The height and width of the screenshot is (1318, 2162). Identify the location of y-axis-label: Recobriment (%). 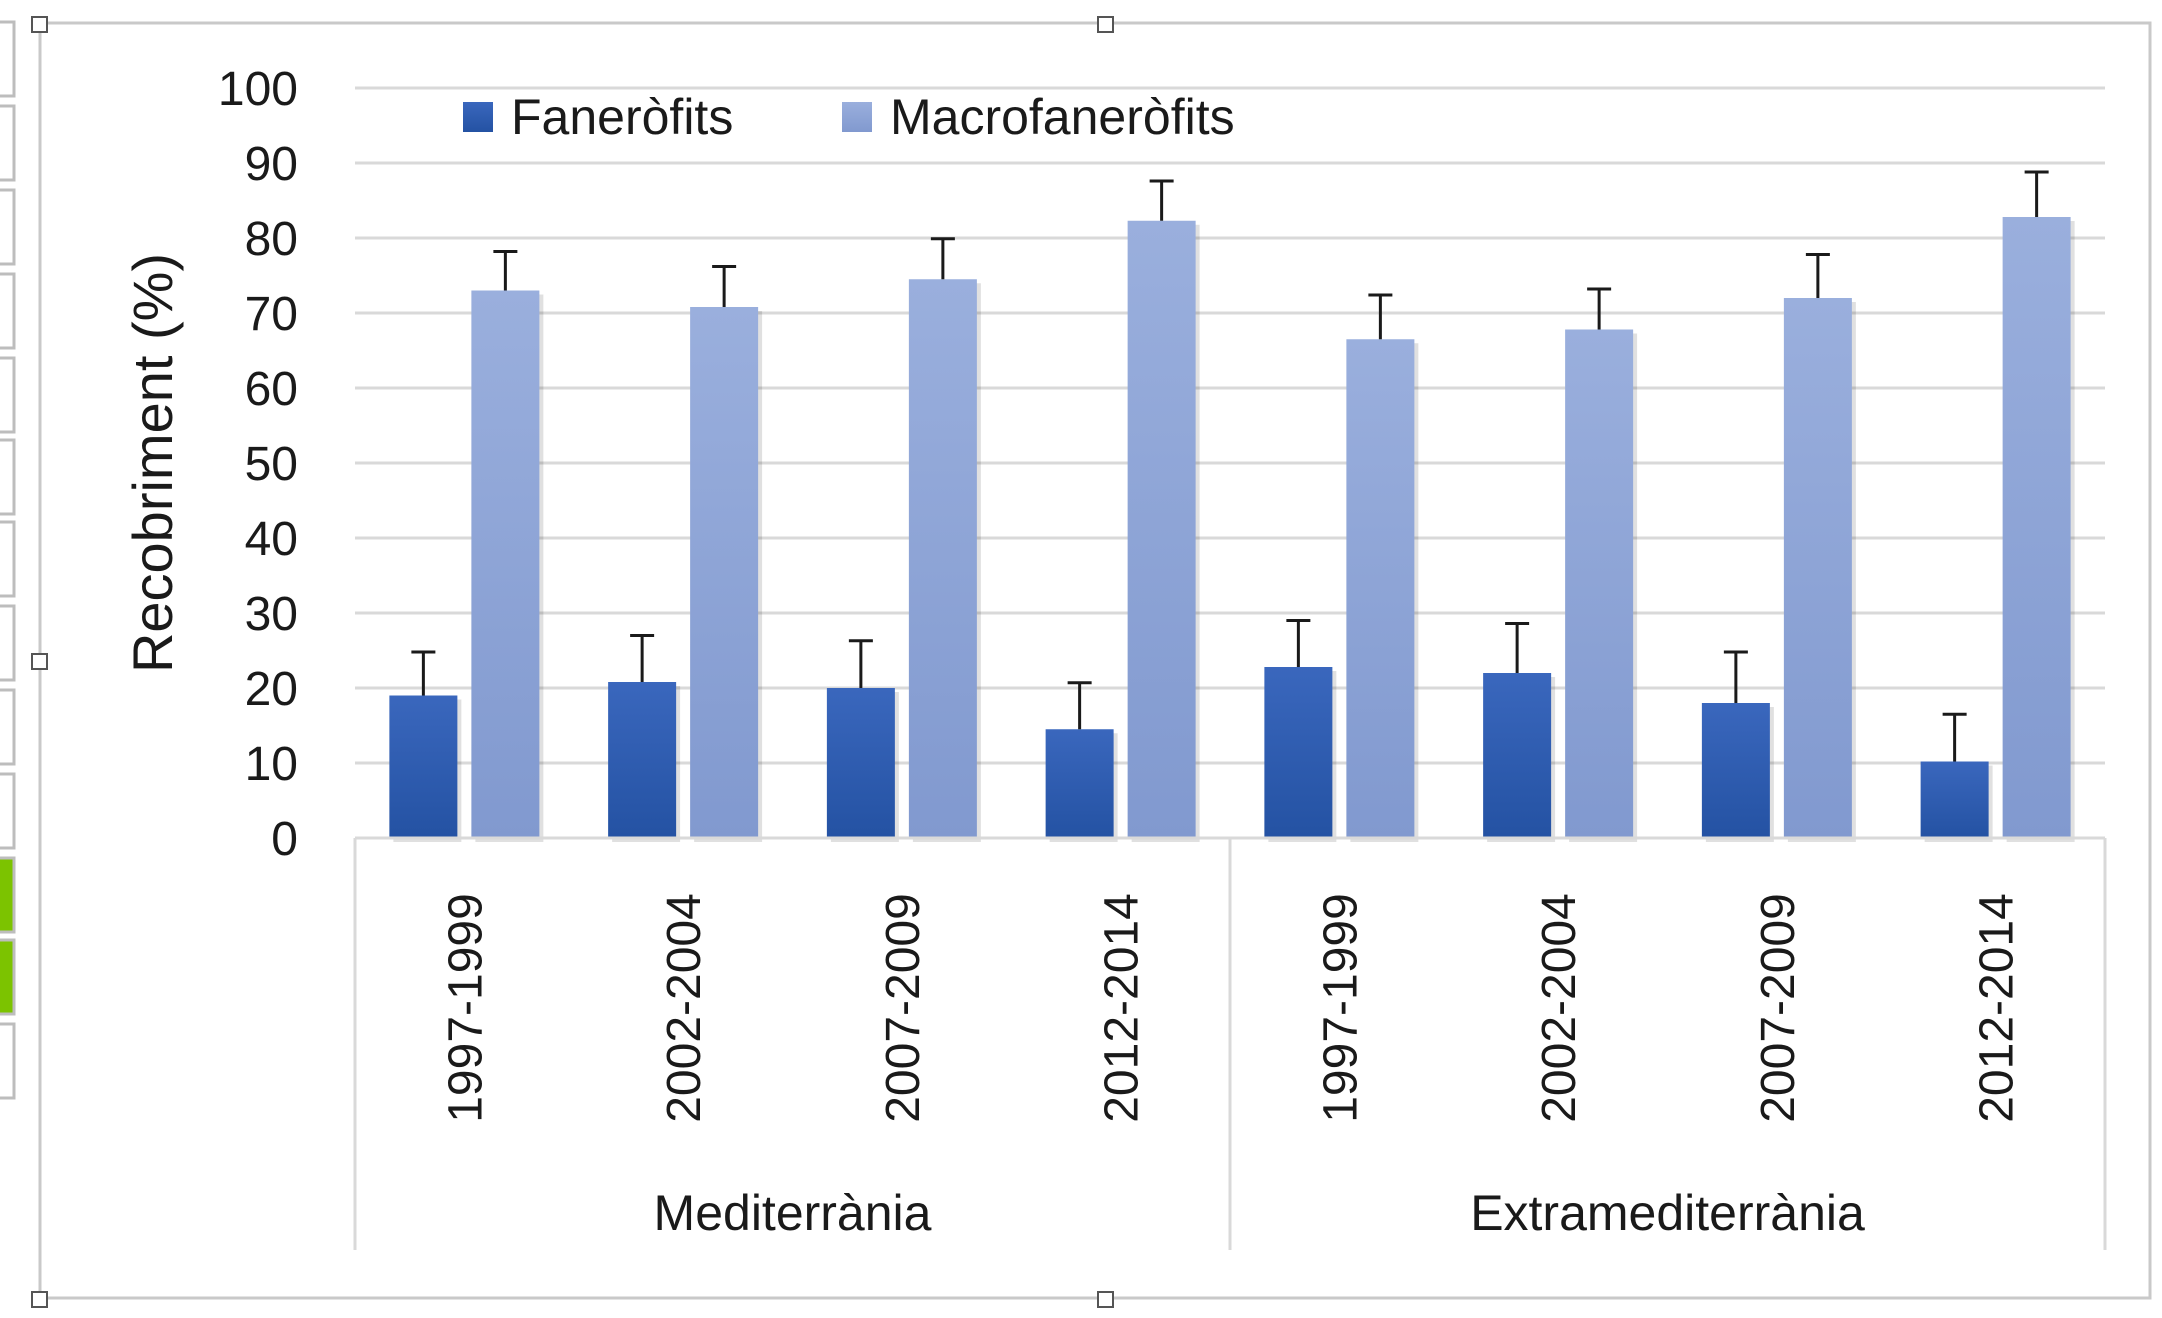
(152, 463).